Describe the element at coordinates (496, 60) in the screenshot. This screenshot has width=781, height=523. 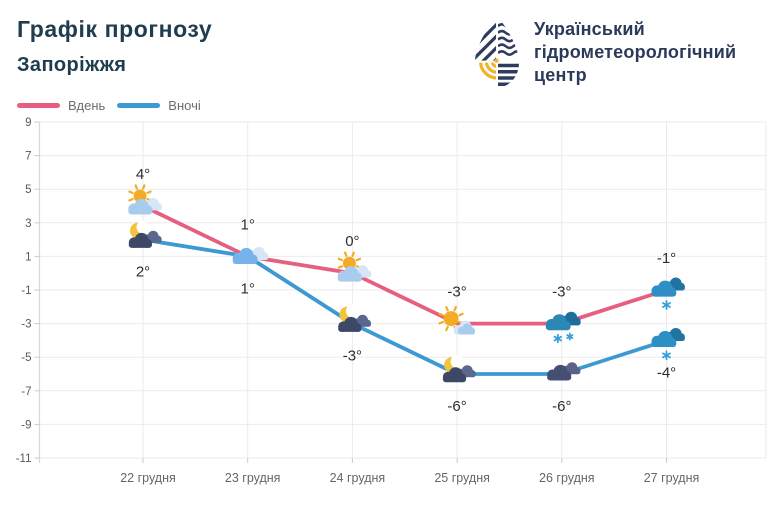
I see `logo-center-dot` at that location.